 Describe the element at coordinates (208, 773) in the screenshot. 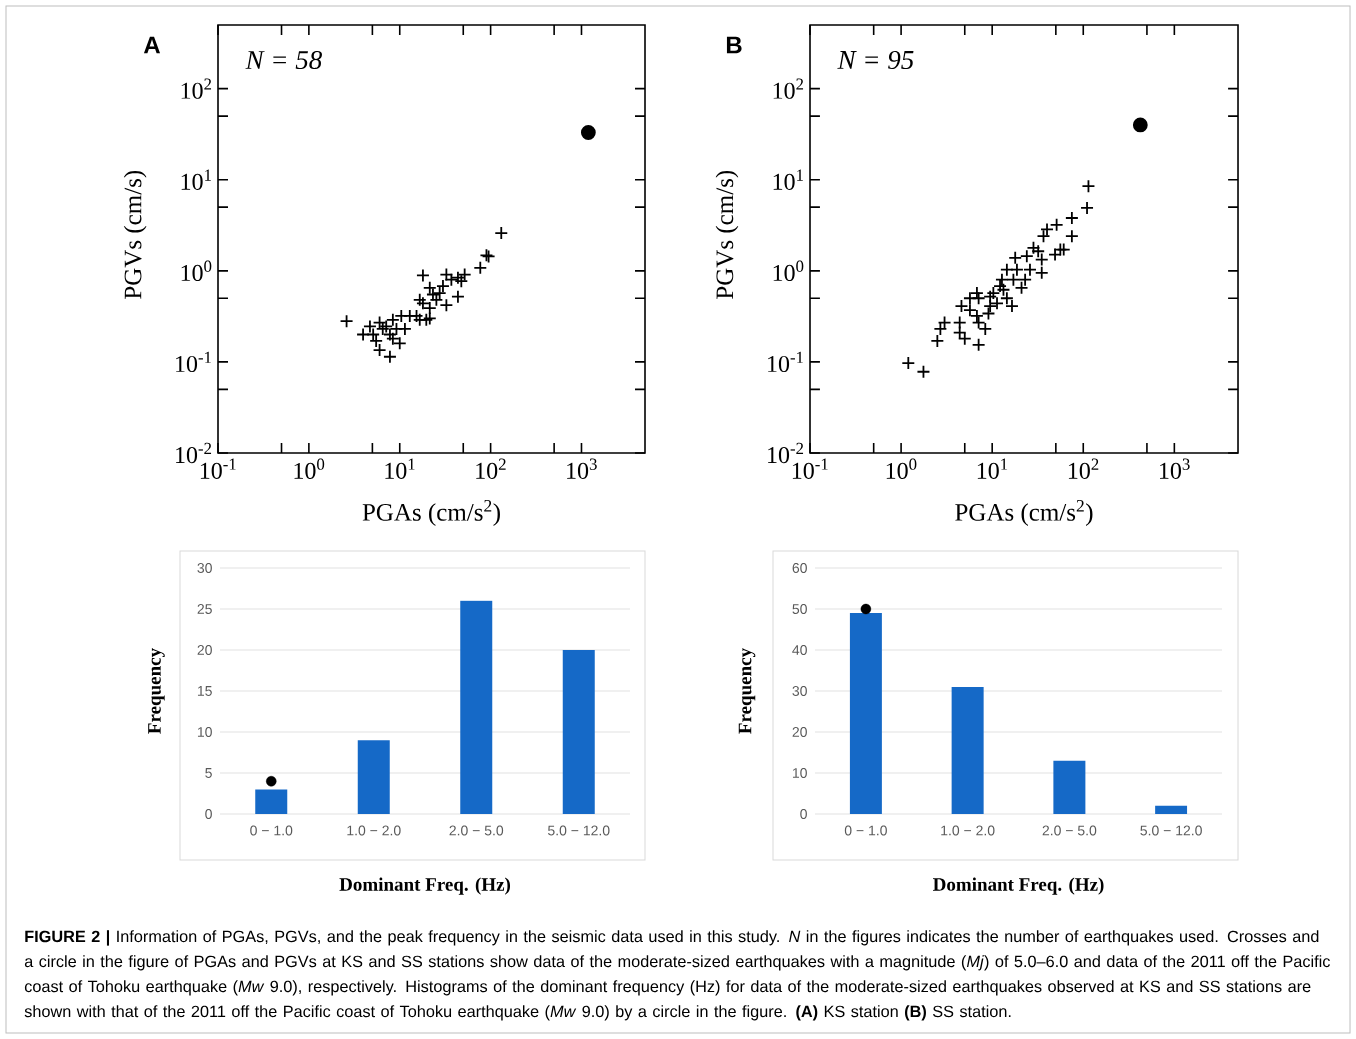

I see `y-tick-label: 5` at that location.